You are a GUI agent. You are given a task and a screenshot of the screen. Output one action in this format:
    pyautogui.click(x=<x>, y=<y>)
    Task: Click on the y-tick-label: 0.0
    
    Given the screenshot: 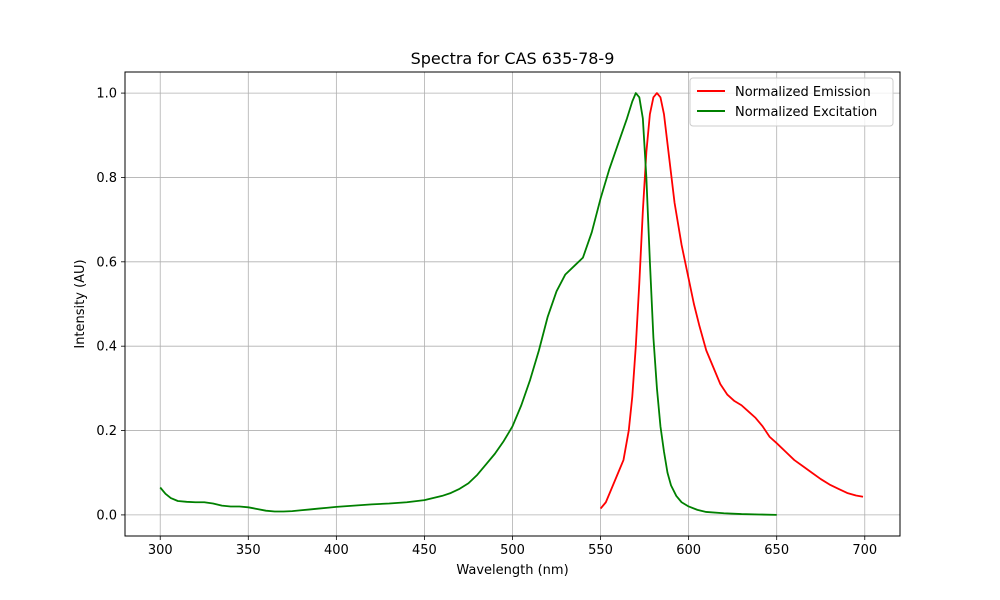 What is the action you would take?
    pyautogui.click(x=106, y=515)
    